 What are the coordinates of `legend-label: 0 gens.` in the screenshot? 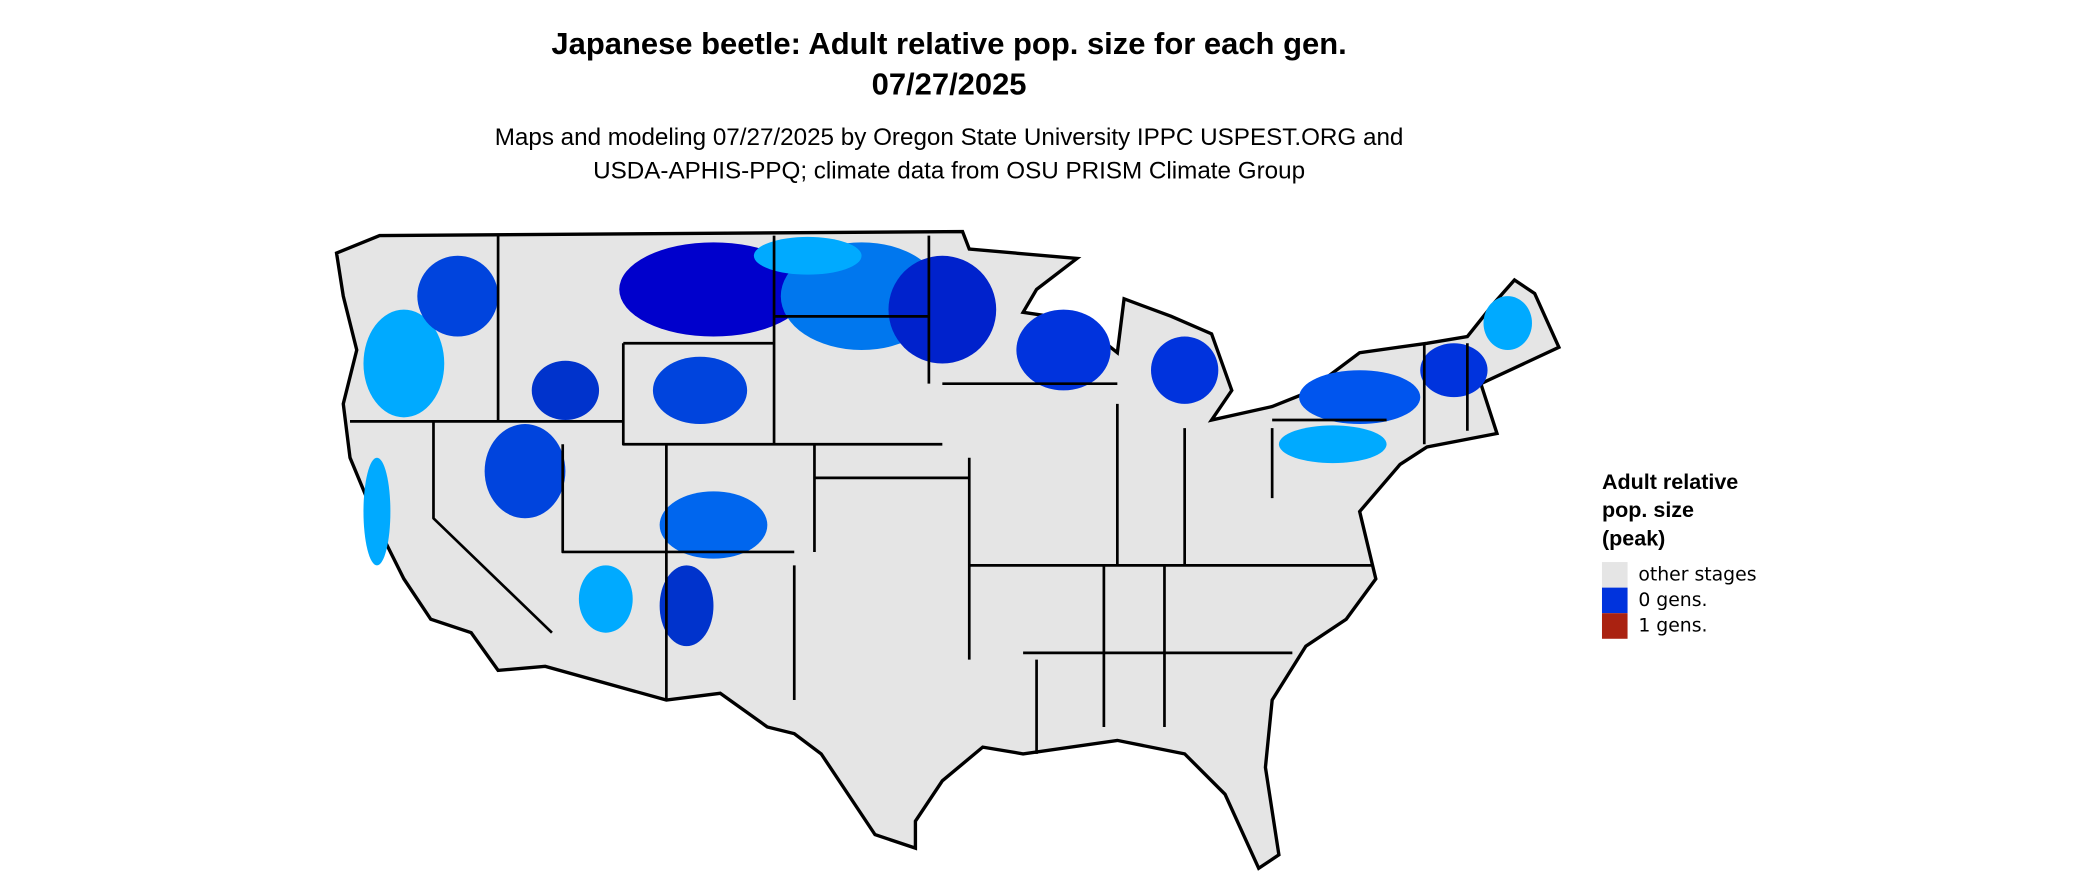 It's located at (1672, 600).